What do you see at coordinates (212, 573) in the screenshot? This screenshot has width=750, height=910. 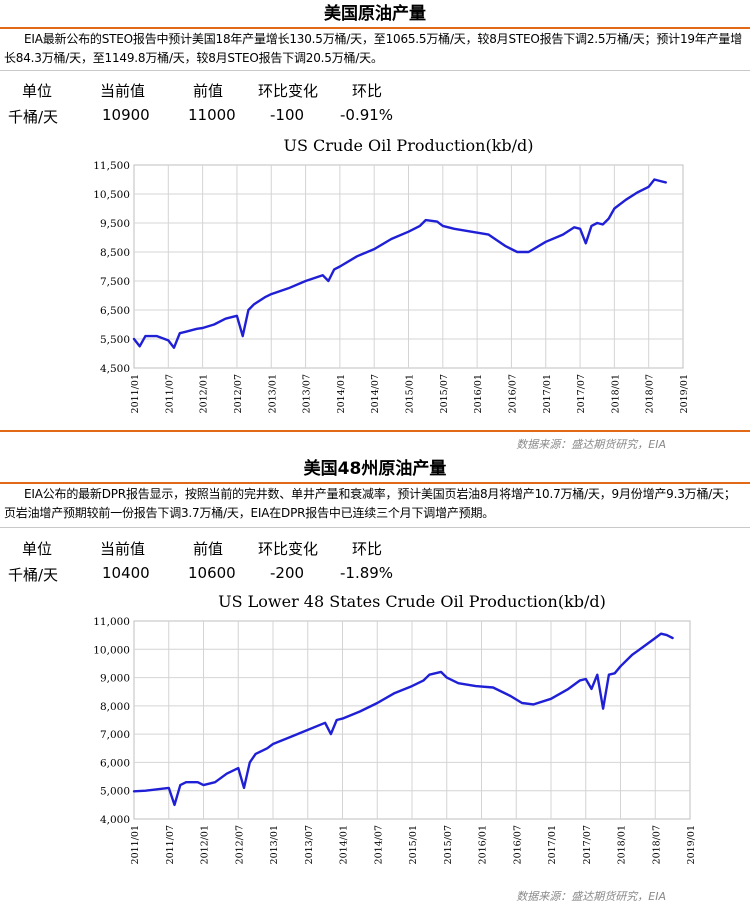 I see `value-previous: 10600` at bounding box center [212, 573].